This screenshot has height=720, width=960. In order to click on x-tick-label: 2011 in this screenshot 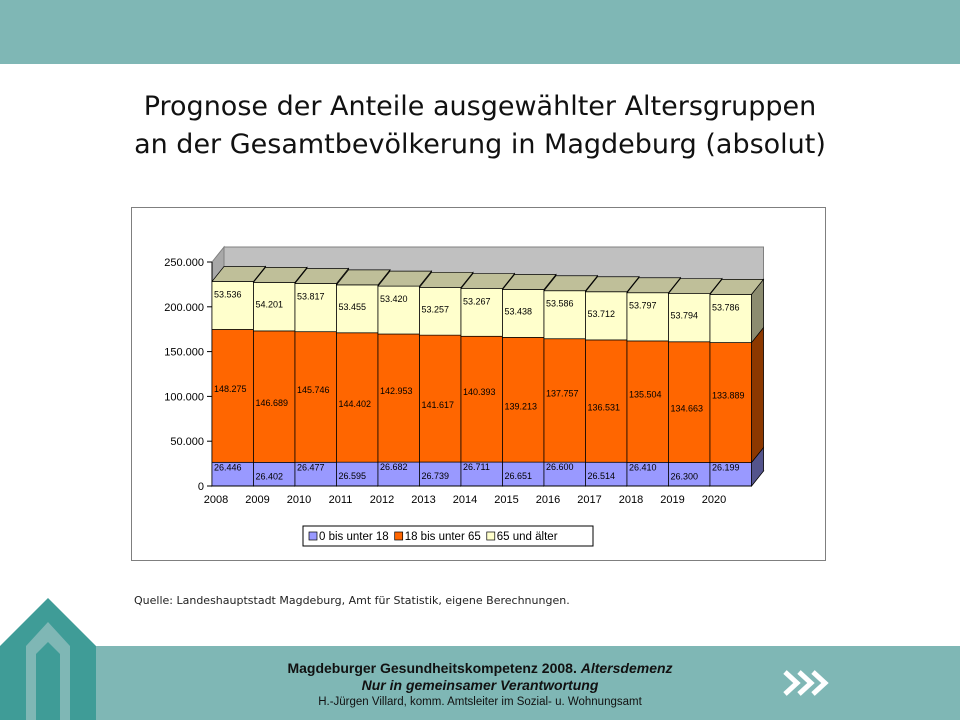, I will do `click(341, 500)`.